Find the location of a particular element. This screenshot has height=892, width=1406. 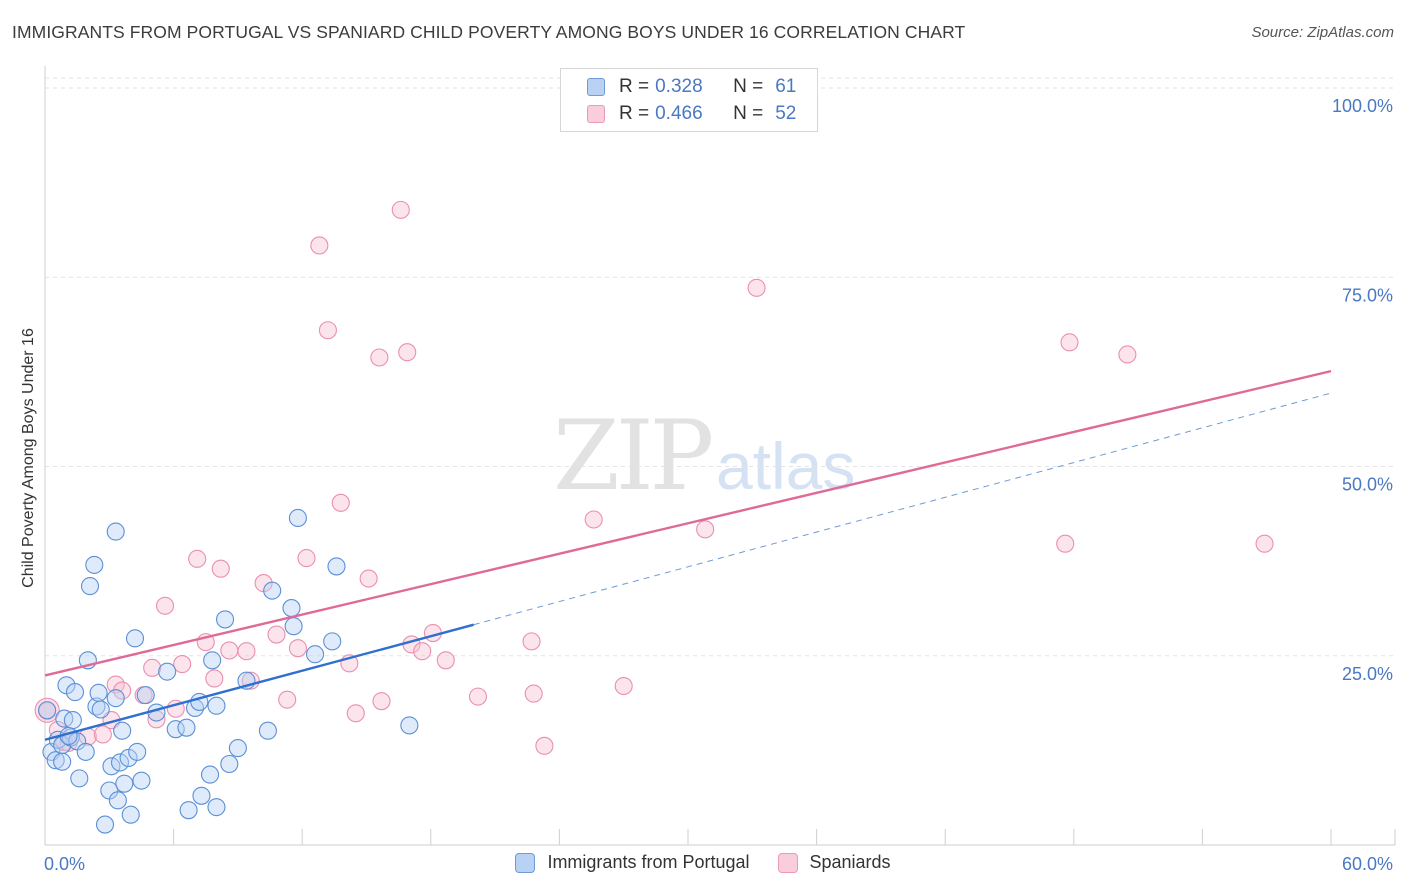

legend-item-portugal: Immigrants from Portugal is located at coordinates (632, 862).